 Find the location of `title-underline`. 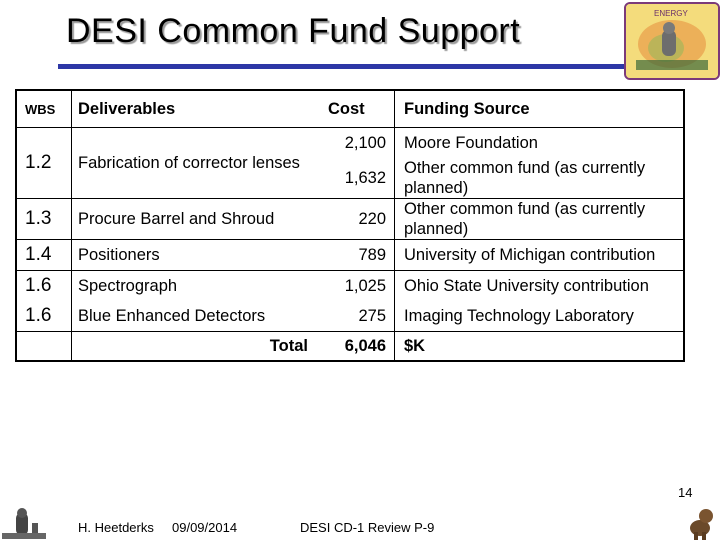

title-underline is located at coordinates (343, 66).